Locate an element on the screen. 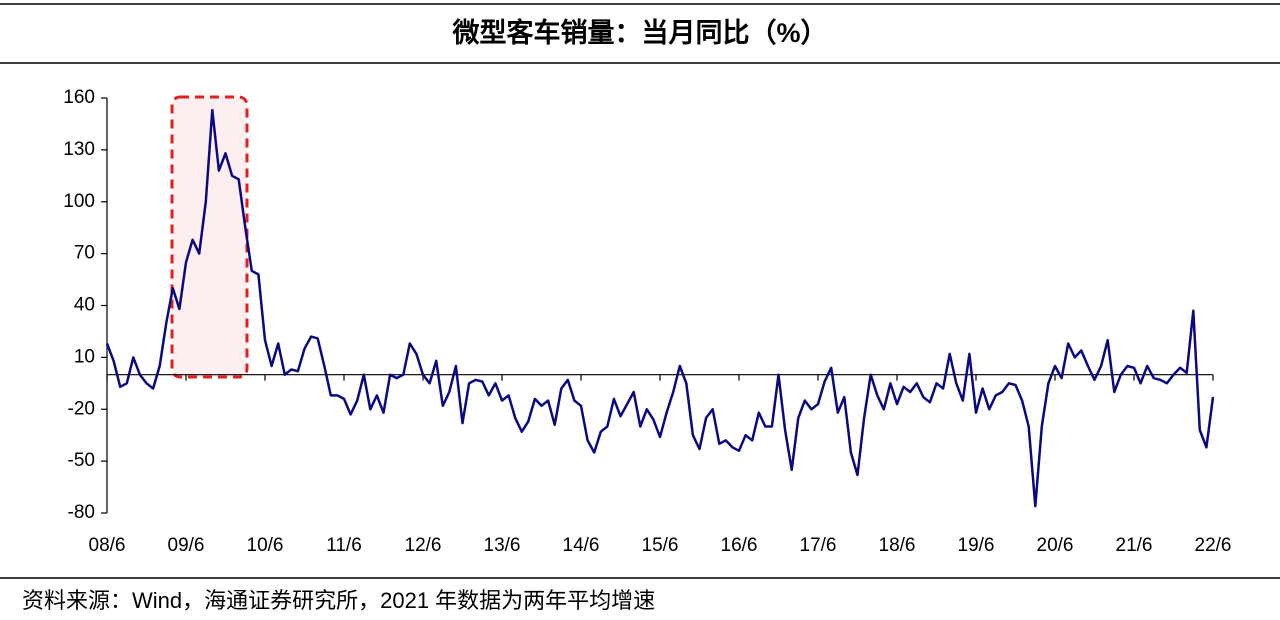 The image size is (1280, 620). y-tick-label: 40 is located at coordinates (84, 305).